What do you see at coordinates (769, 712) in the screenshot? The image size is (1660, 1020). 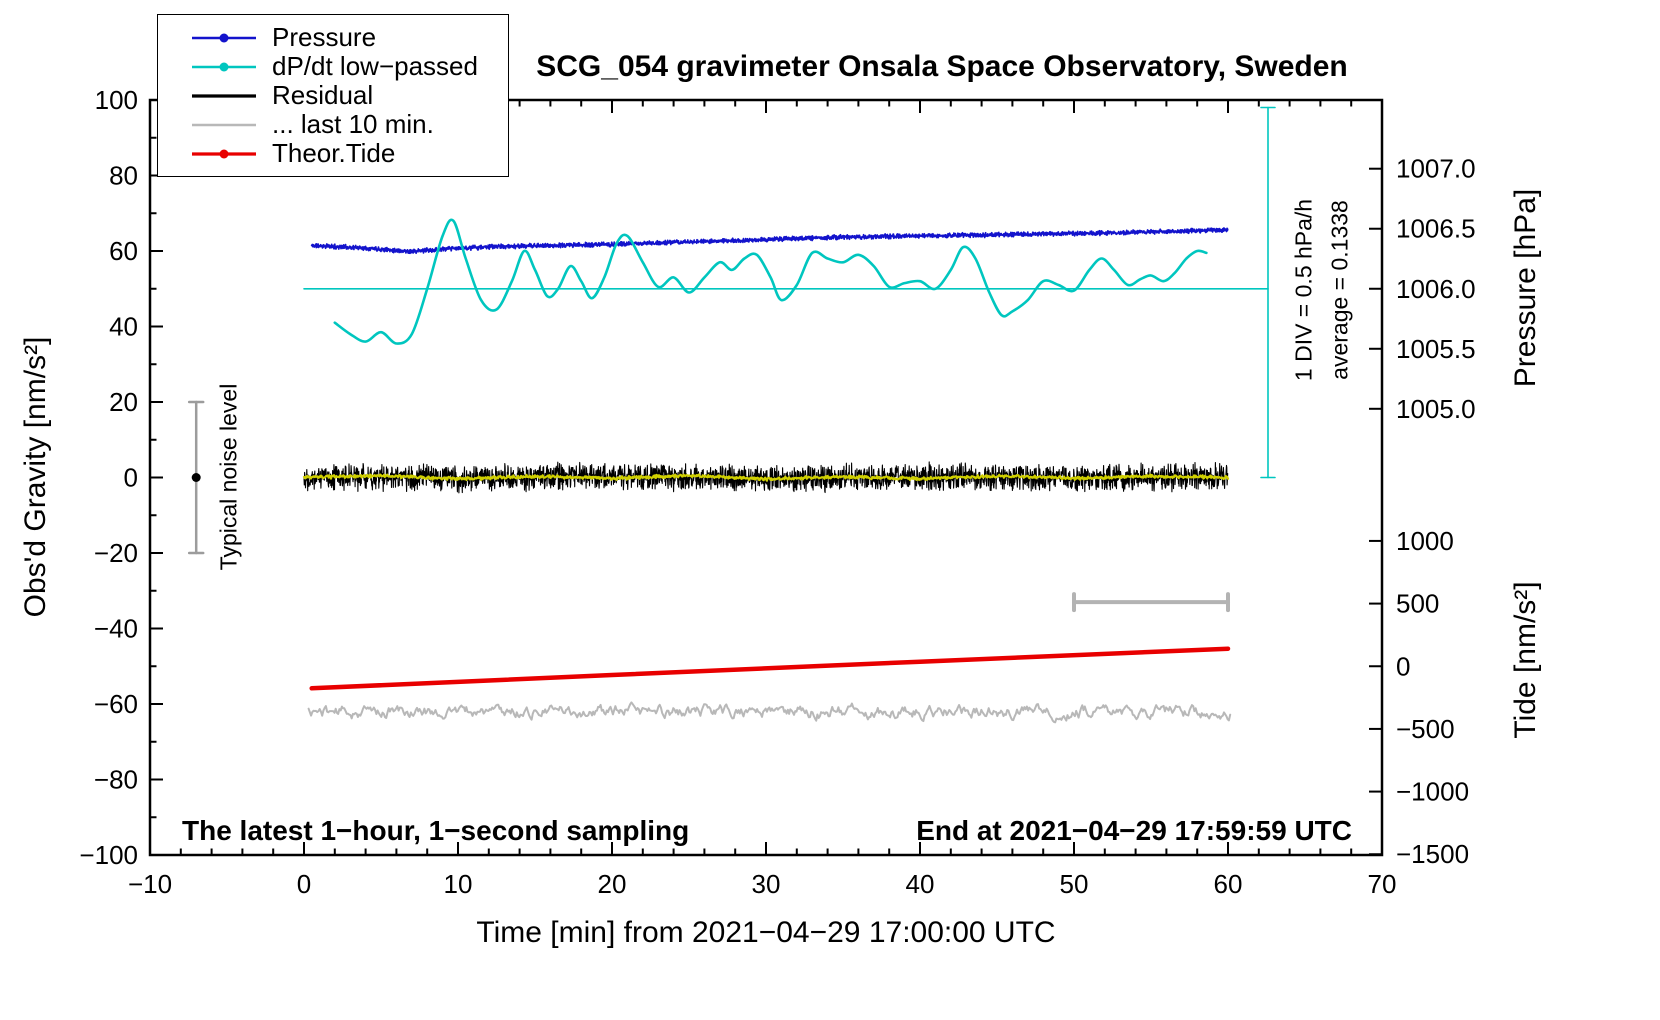 I see `series-last10` at bounding box center [769, 712].